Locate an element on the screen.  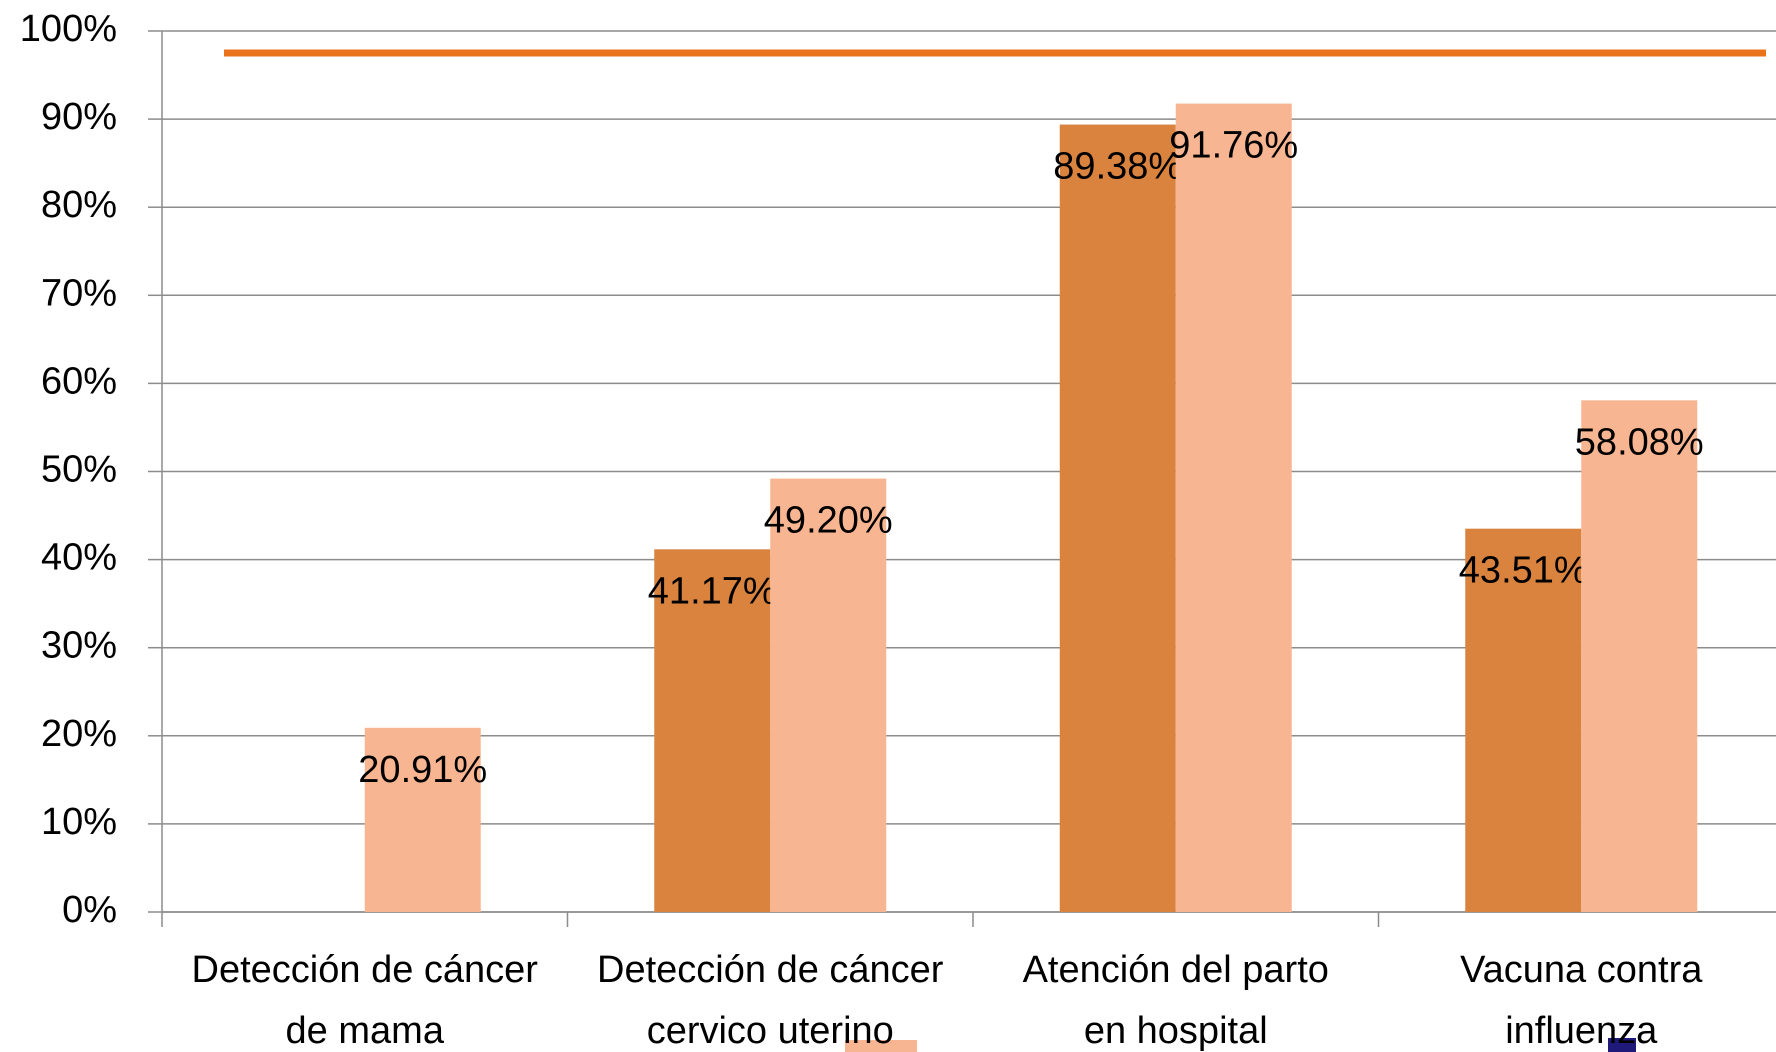
x-tick-label: influenza is located at coordinates (1581, 1031).